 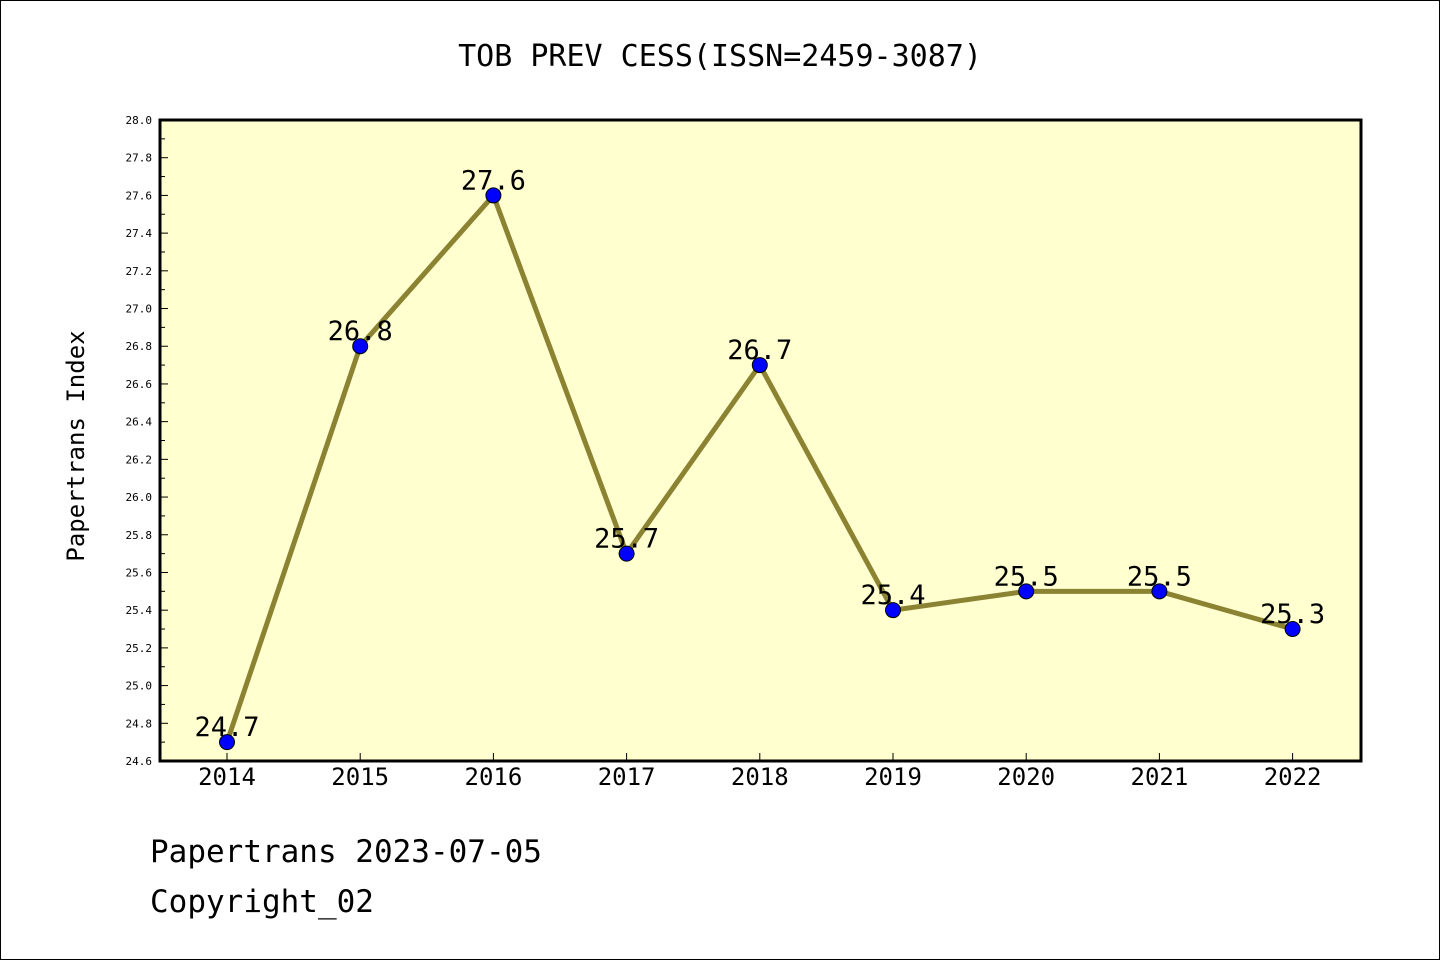 What do you see at coordinates (1026, 777) in the screenshot?
I see `x-tick-label: 2020` at bounding box center [1026, 777].